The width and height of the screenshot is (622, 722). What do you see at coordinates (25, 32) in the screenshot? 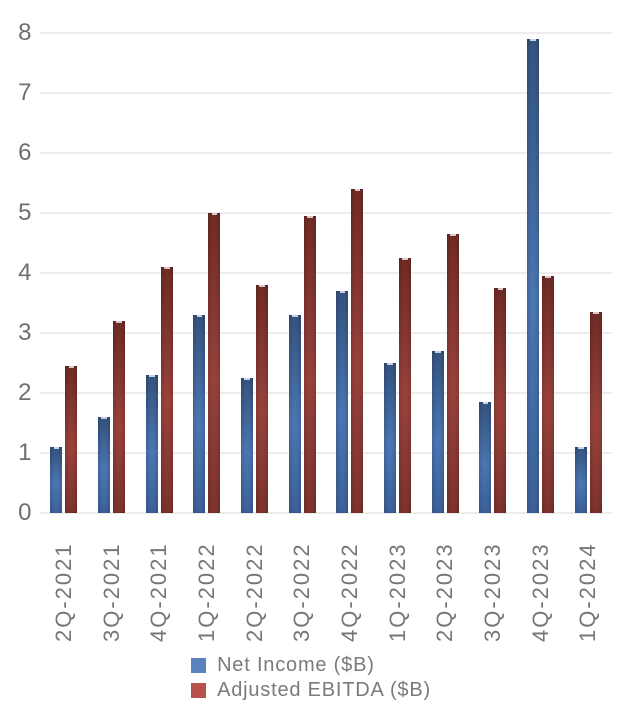
I see `y-tick-label-8: 8` at bounding box center [25, 32].